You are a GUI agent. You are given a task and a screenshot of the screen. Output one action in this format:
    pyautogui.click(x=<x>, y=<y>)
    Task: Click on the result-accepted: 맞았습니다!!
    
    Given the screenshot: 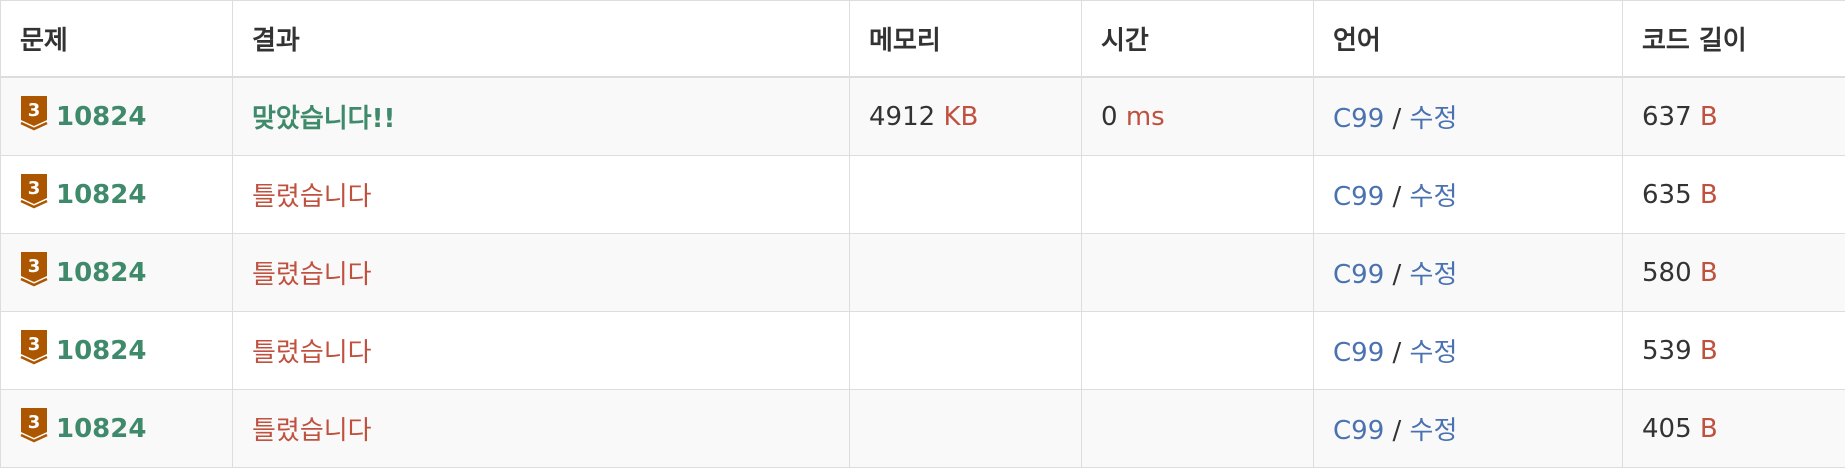 What is the action you would take?
    pyautogui.click(x=324, y=119)
    